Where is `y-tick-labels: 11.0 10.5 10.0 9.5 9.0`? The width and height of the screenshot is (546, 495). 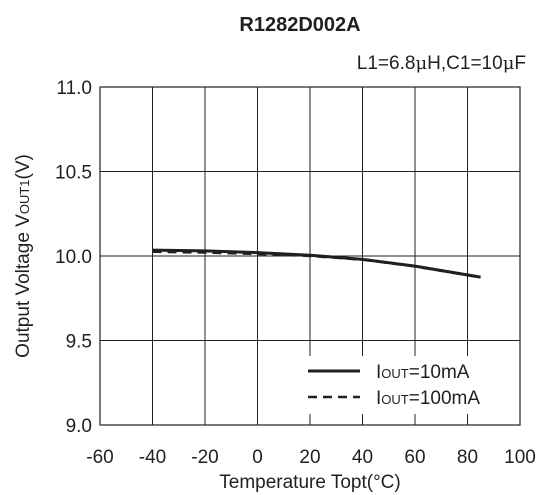 y-tick-labels: 11.0 10.5 10.0 9.5 9.0 is located at coordinates (73, 257).